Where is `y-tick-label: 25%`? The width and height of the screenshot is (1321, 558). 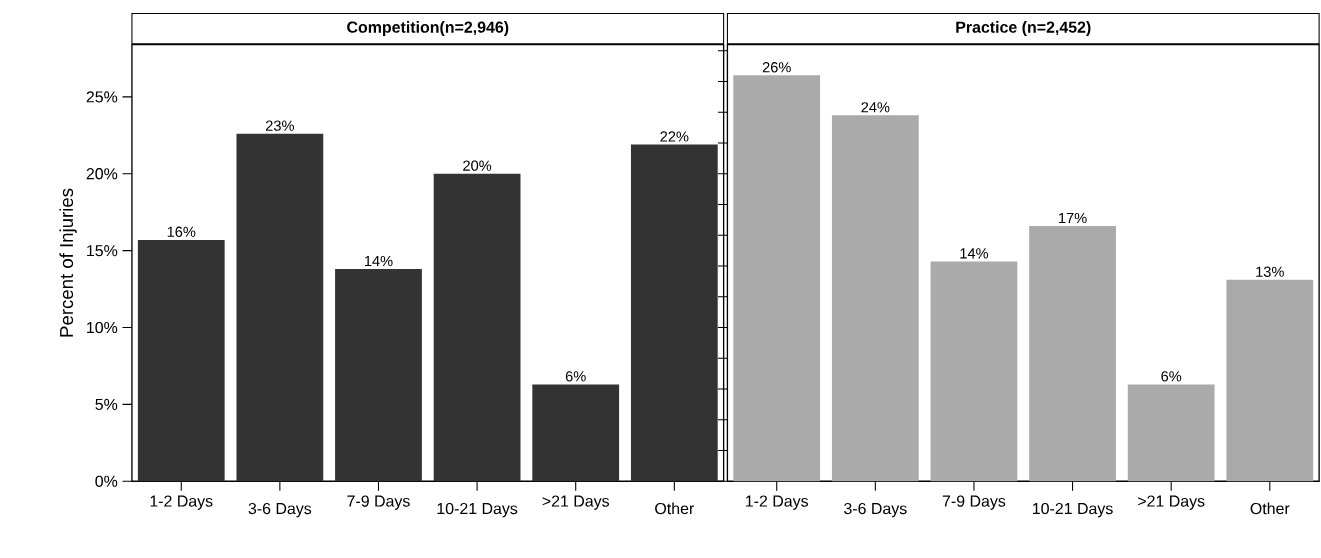 y-tick-label: 25% is located at coordinates (102, 97).